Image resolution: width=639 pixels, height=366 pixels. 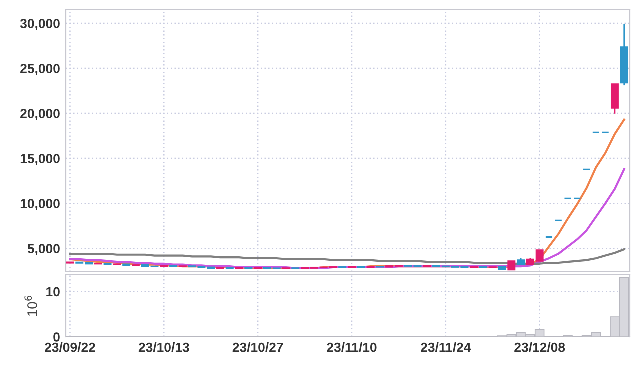 What do you see at coordinates (40, 160) in the screenshot?
I see `y-tick-label: 15,000` at bounding box center [40, 160].